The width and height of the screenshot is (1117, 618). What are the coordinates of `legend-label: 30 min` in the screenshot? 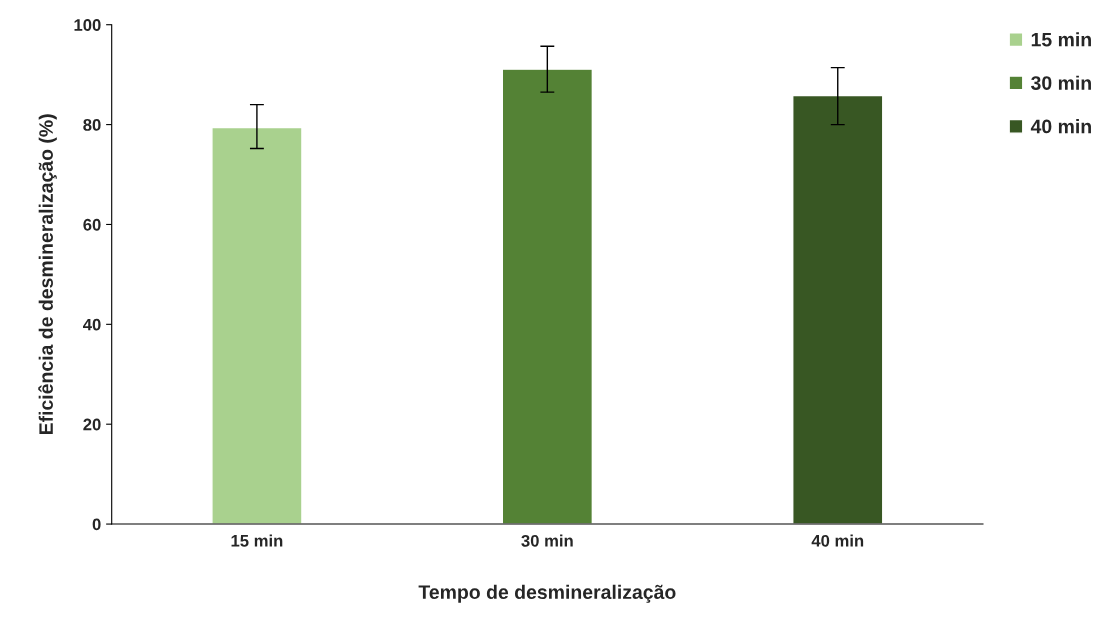 It's located at (1061, 82).